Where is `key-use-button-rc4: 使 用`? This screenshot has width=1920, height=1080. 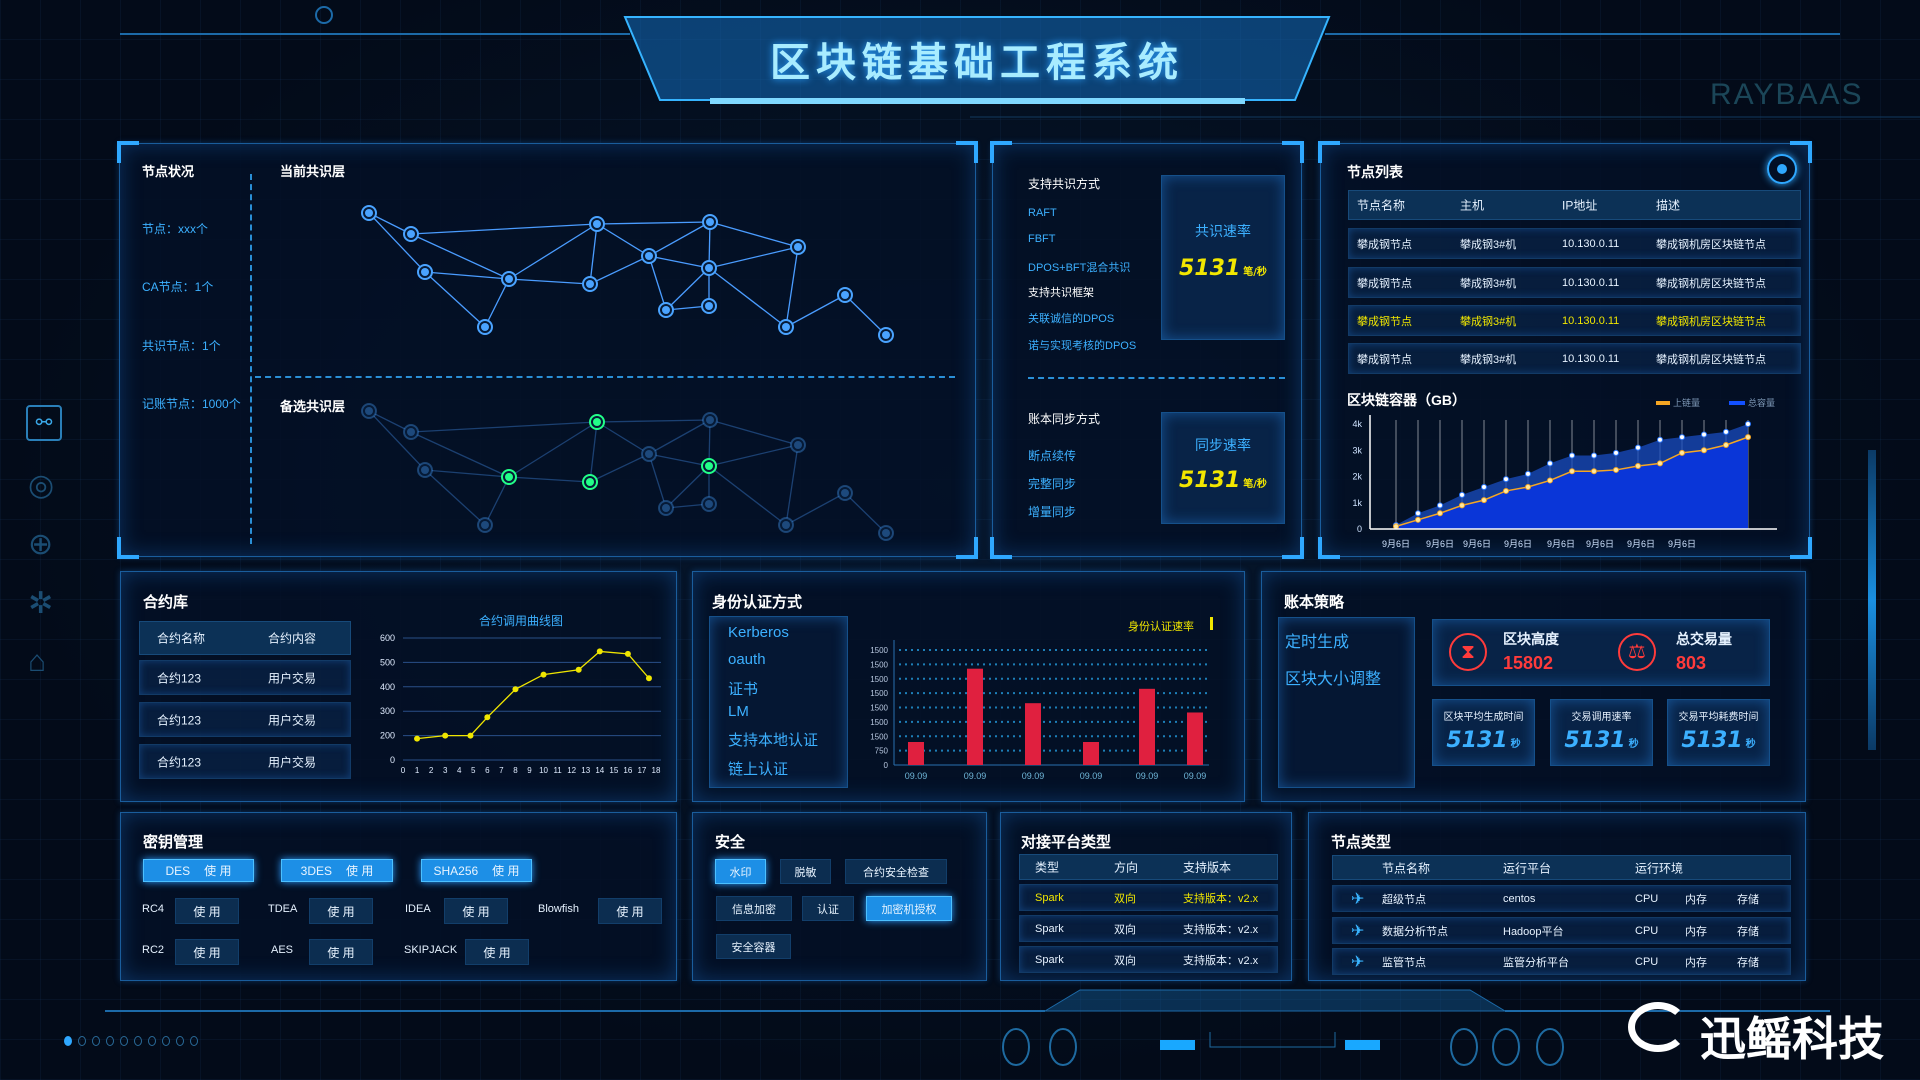
key-use-button-rc4: 使 用 is located at coordinates (207, 911).